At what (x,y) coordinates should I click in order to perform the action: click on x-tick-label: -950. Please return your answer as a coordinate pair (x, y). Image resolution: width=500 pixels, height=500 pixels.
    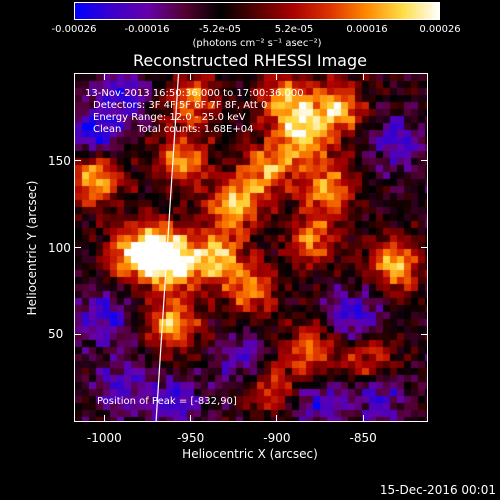
    Looking at the image, I should click on (190, 438).